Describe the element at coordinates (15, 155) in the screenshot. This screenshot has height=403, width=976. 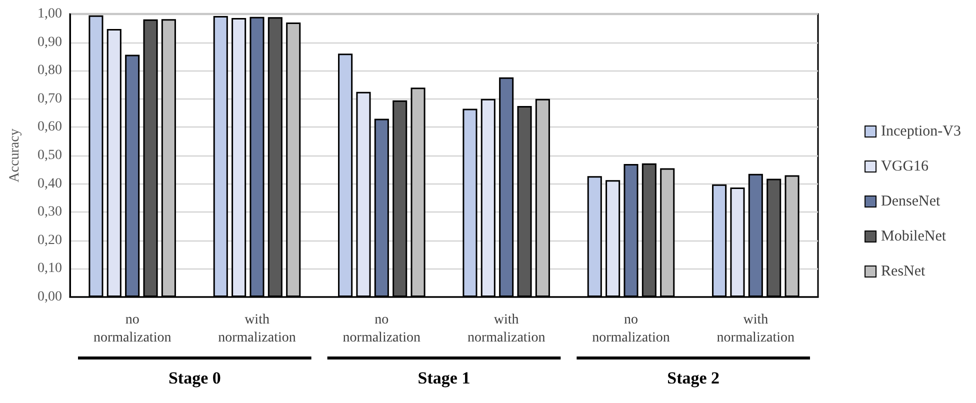
I see `y-axis-title: Accuracy` at that location.